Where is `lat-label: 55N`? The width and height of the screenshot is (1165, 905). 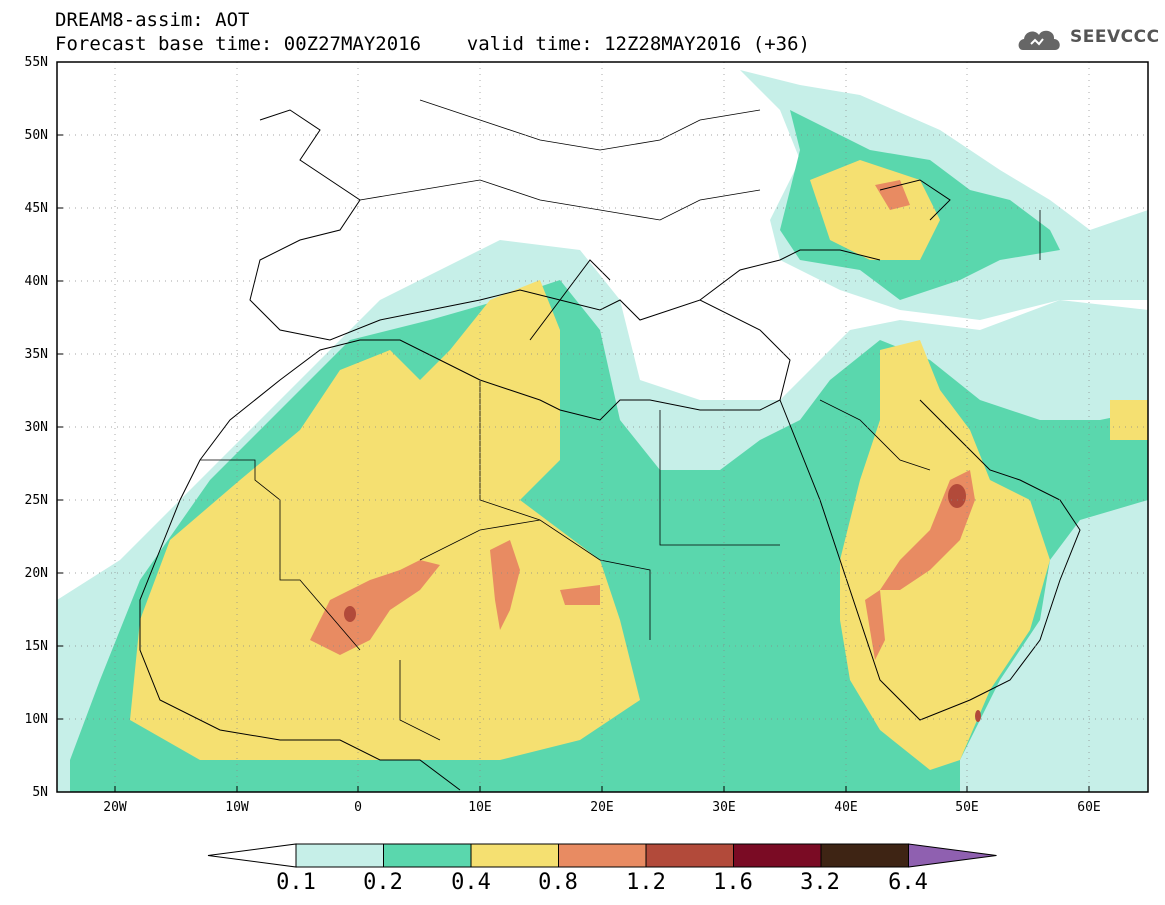
lat-label: 55N is located at coordinates (36, 62).